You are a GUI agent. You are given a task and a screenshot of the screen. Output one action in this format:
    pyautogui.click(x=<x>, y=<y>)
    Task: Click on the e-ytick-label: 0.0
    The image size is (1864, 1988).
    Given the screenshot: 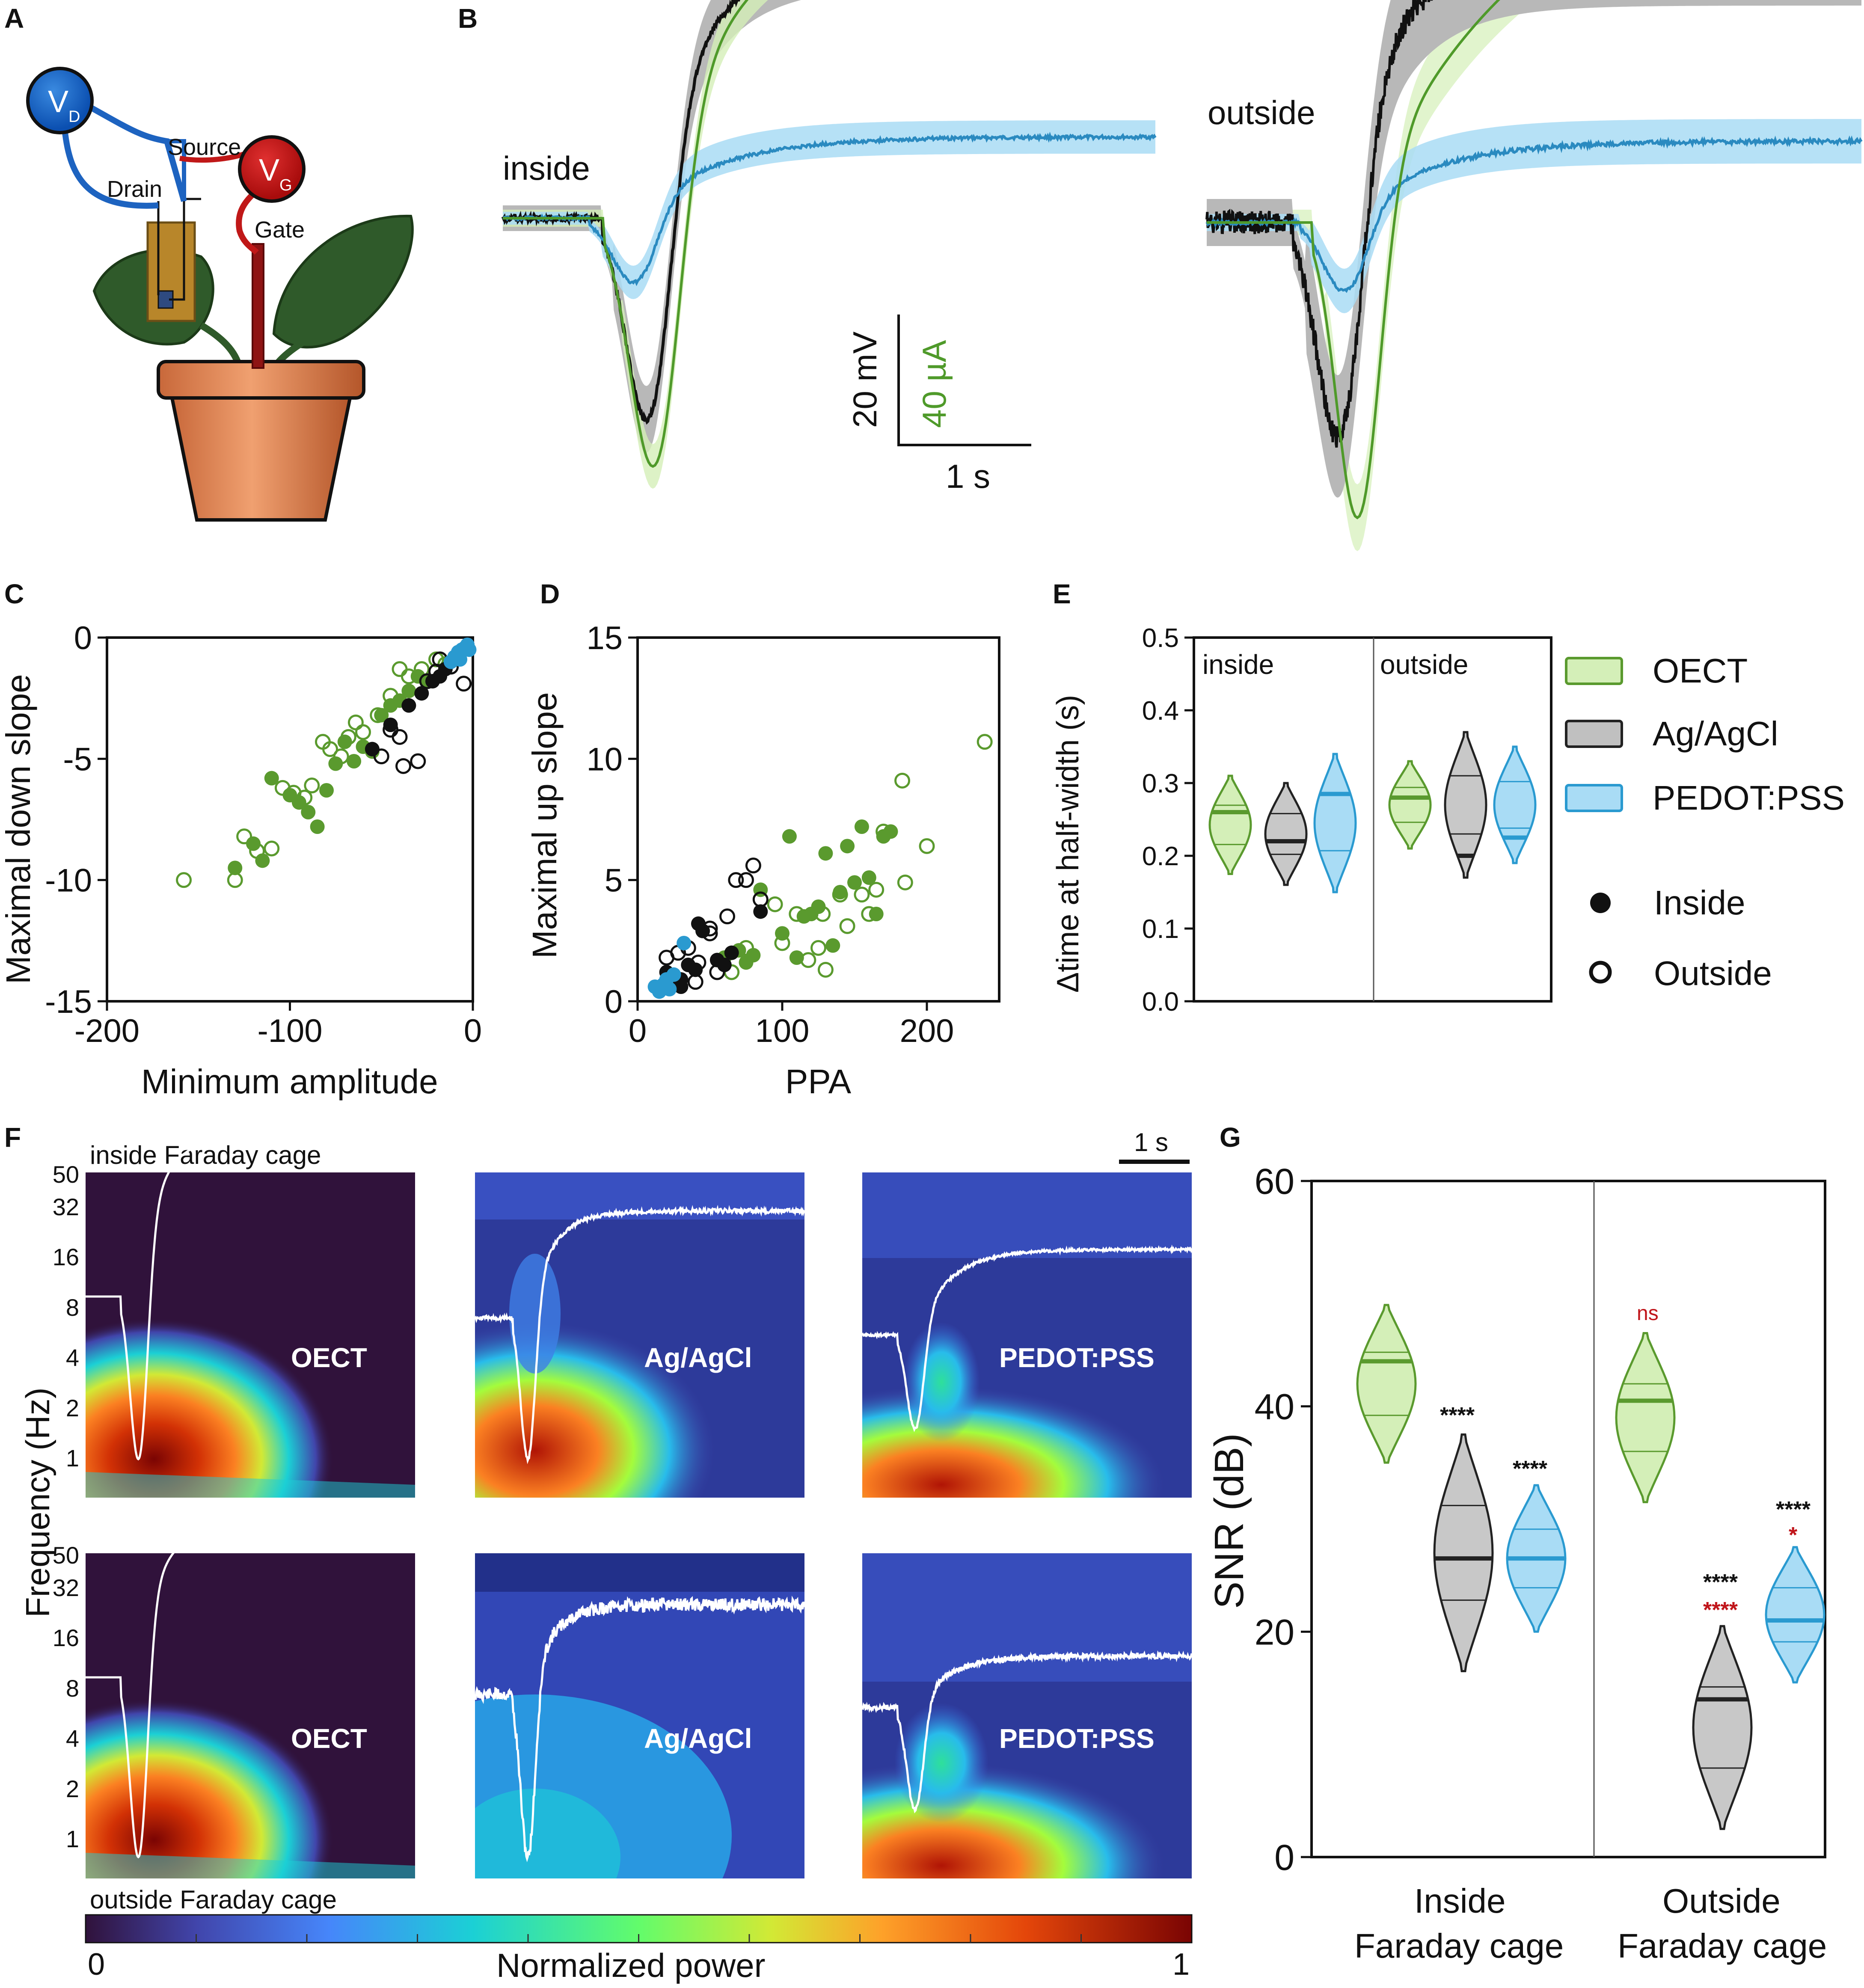 What is the action you would take?
    pyautogui.click(x=1160, y=1002)
    